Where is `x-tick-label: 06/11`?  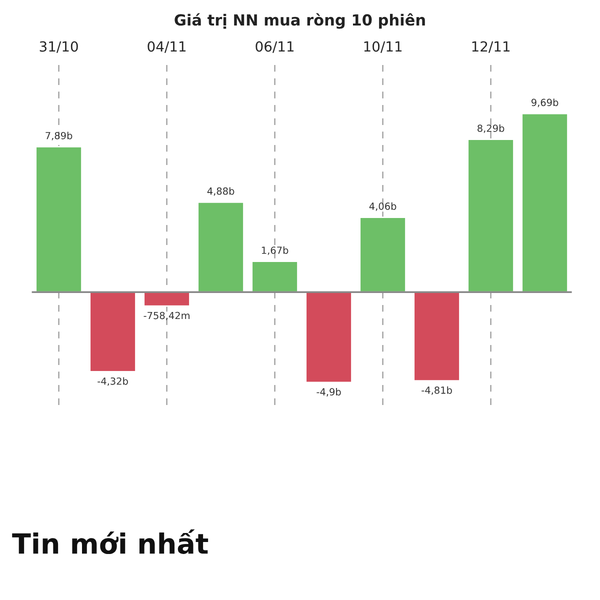
x-tick-label: 06/11 is located at coordinates (275, 47).